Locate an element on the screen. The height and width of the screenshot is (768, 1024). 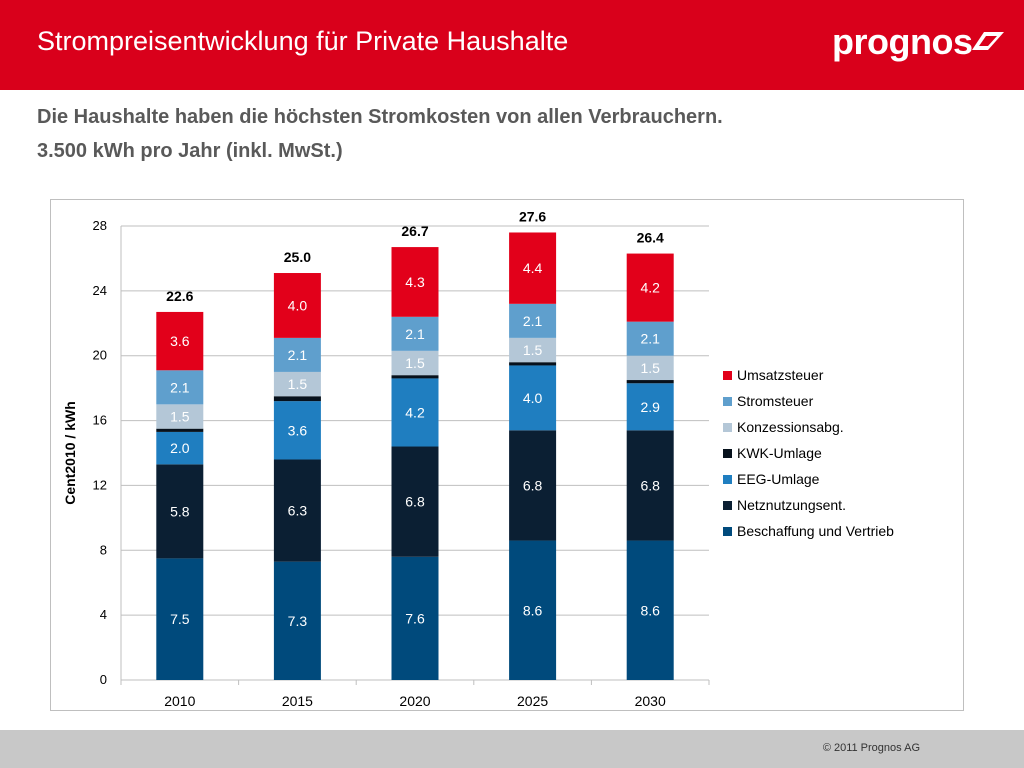
data-label: 4.0 is located at coordinates (298, 305).